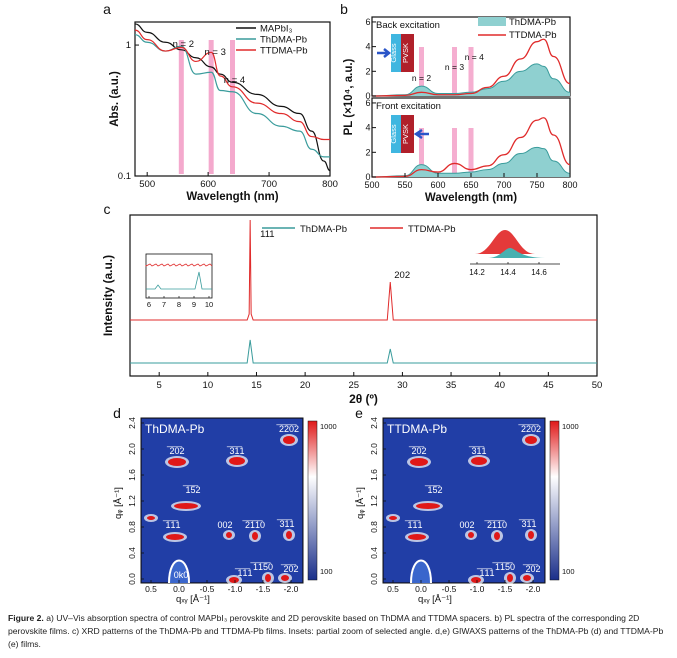 The height and width of the screenshot is (658, 677). I want to click on panel-b-exciton-band, so click(471, 71).